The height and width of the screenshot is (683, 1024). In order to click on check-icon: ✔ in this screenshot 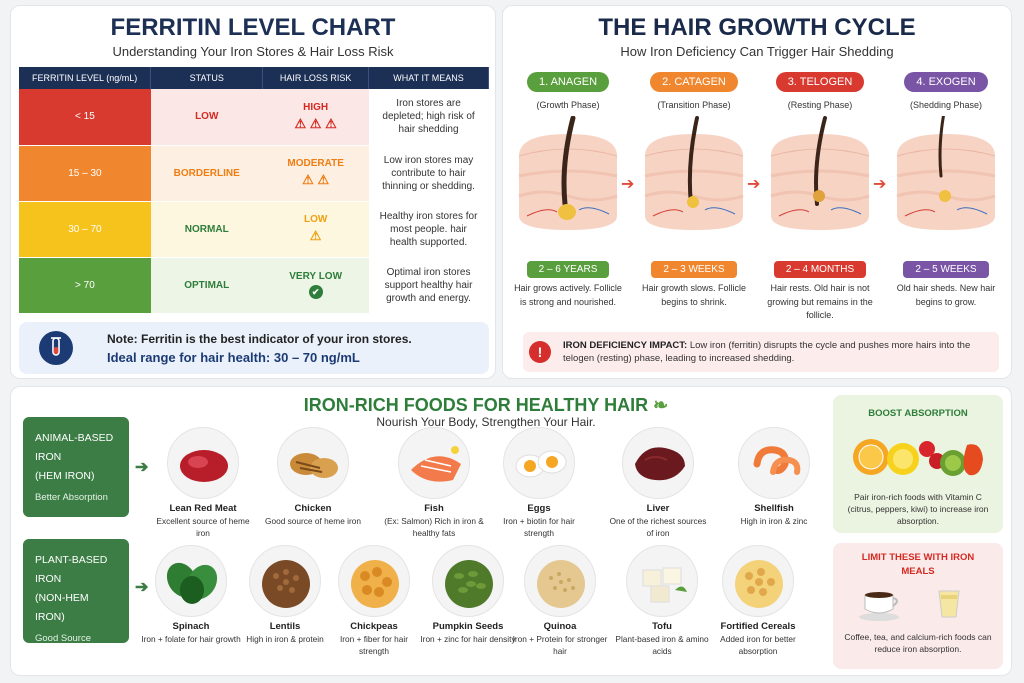, I will do `click(315, 292)`.